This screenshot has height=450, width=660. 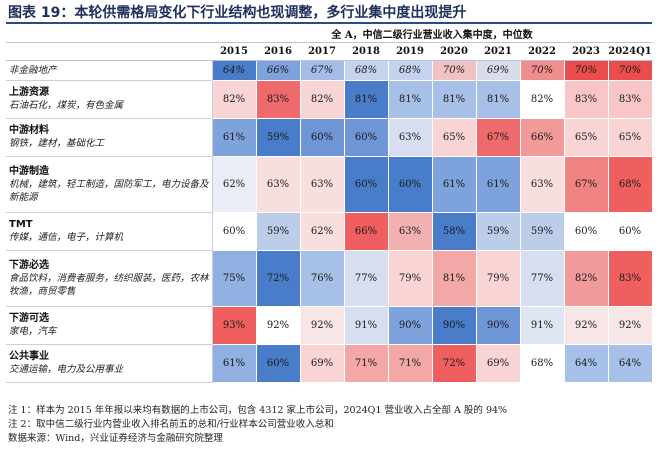 I want to click on table-header: 全 A，中信二级行业营业收入集中度，中位数, so click(x=432, y=33).